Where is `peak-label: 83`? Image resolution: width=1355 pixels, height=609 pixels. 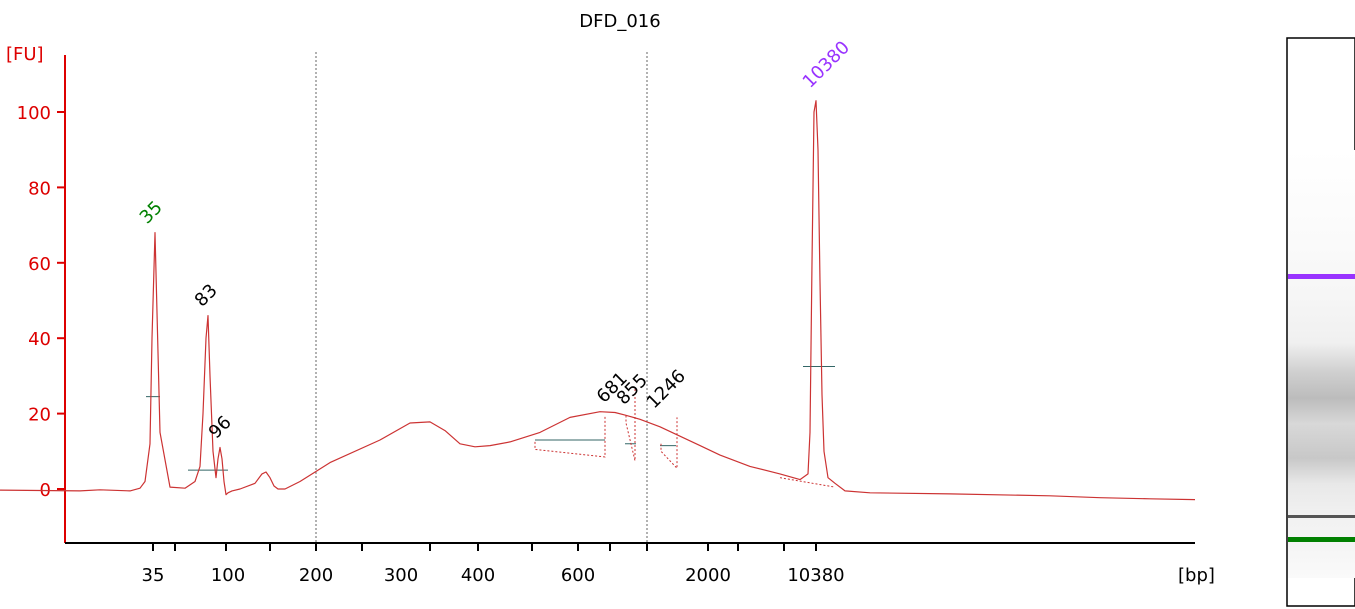 peak-label: 83 is located at coordinates (206, 295).